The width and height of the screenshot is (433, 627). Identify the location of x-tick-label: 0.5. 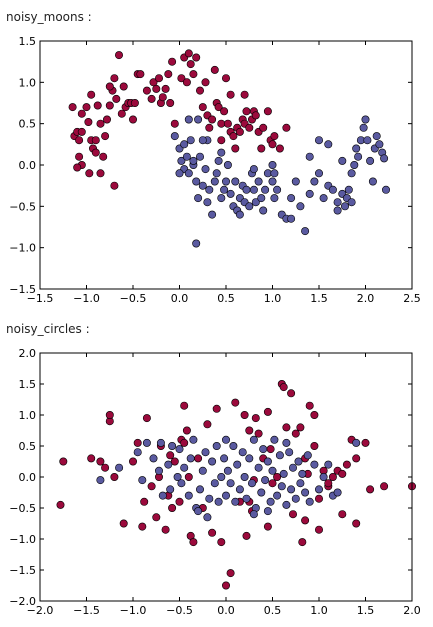
(273, 610).